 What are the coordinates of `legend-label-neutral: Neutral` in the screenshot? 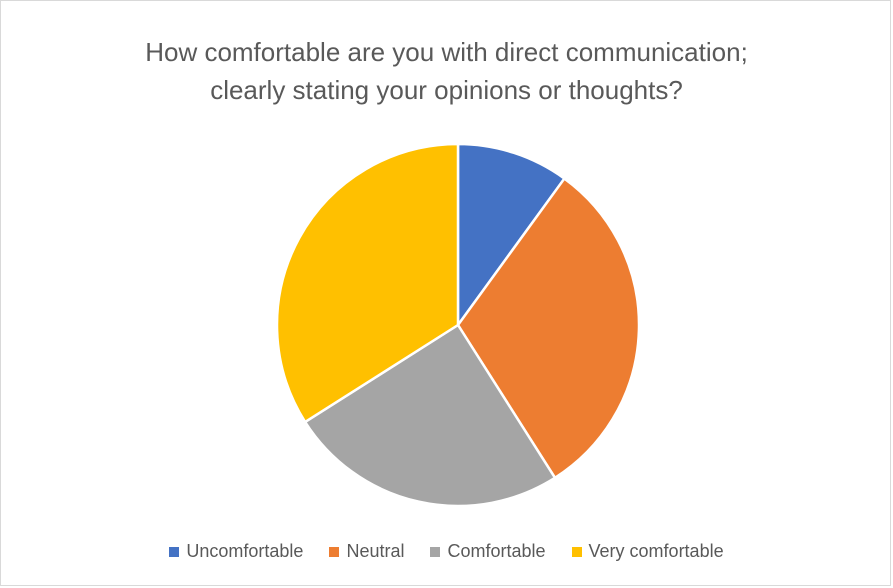 It's located at (375, 551).